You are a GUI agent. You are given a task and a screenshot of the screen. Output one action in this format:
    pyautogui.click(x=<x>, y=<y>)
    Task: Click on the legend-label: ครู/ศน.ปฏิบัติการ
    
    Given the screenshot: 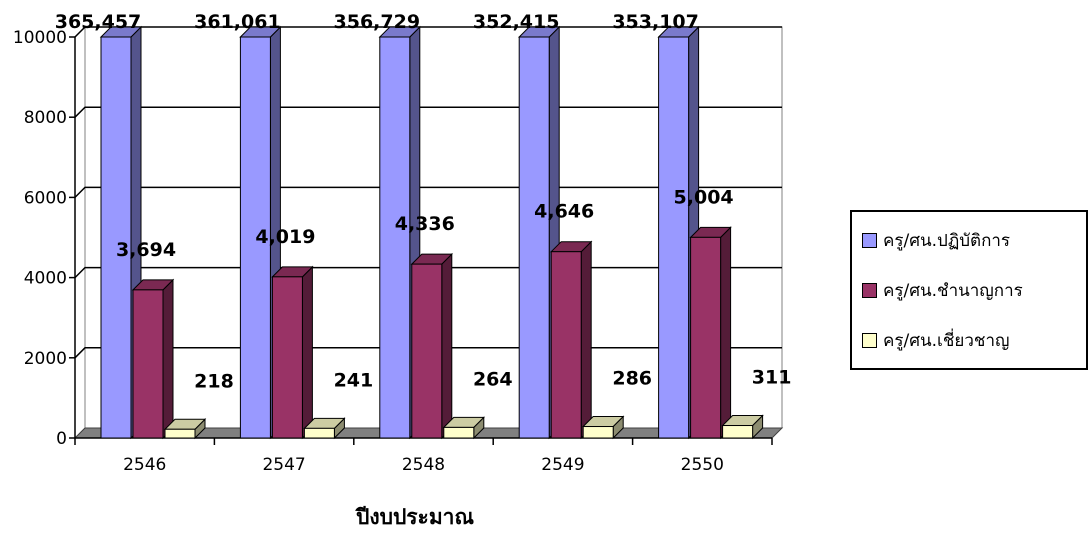 What is the action you would take?
    pyautogui.click(x=947, y=240)
    